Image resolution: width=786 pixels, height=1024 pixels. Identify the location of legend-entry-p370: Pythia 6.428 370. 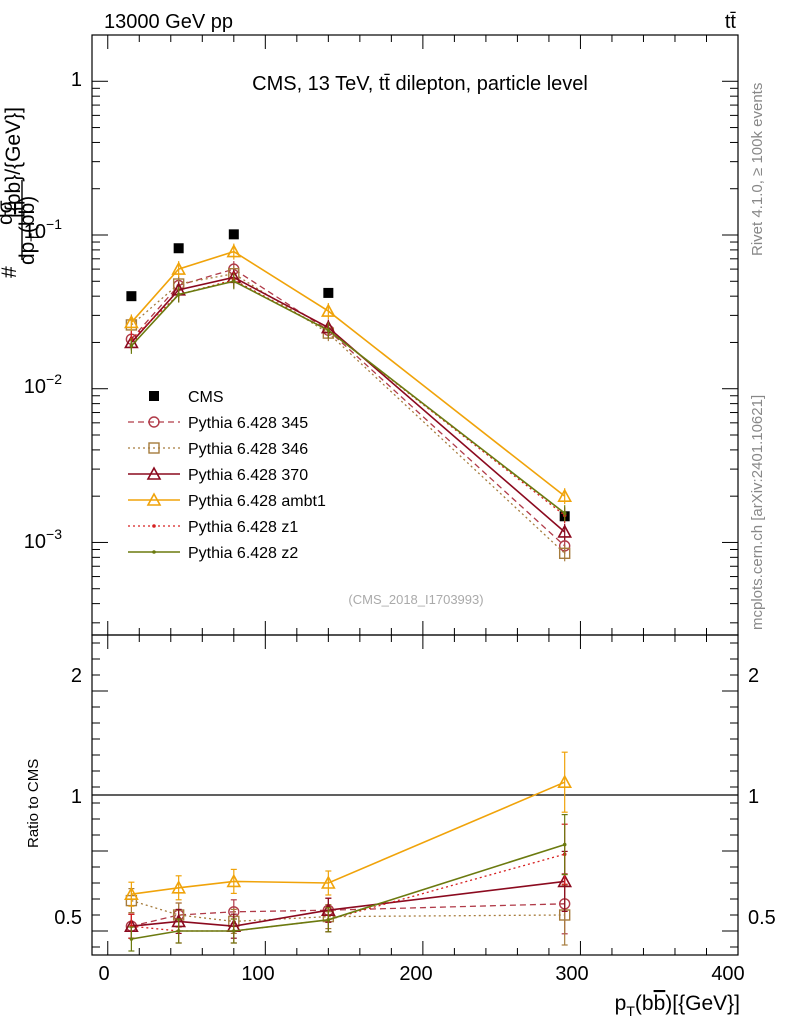
(218, 475).